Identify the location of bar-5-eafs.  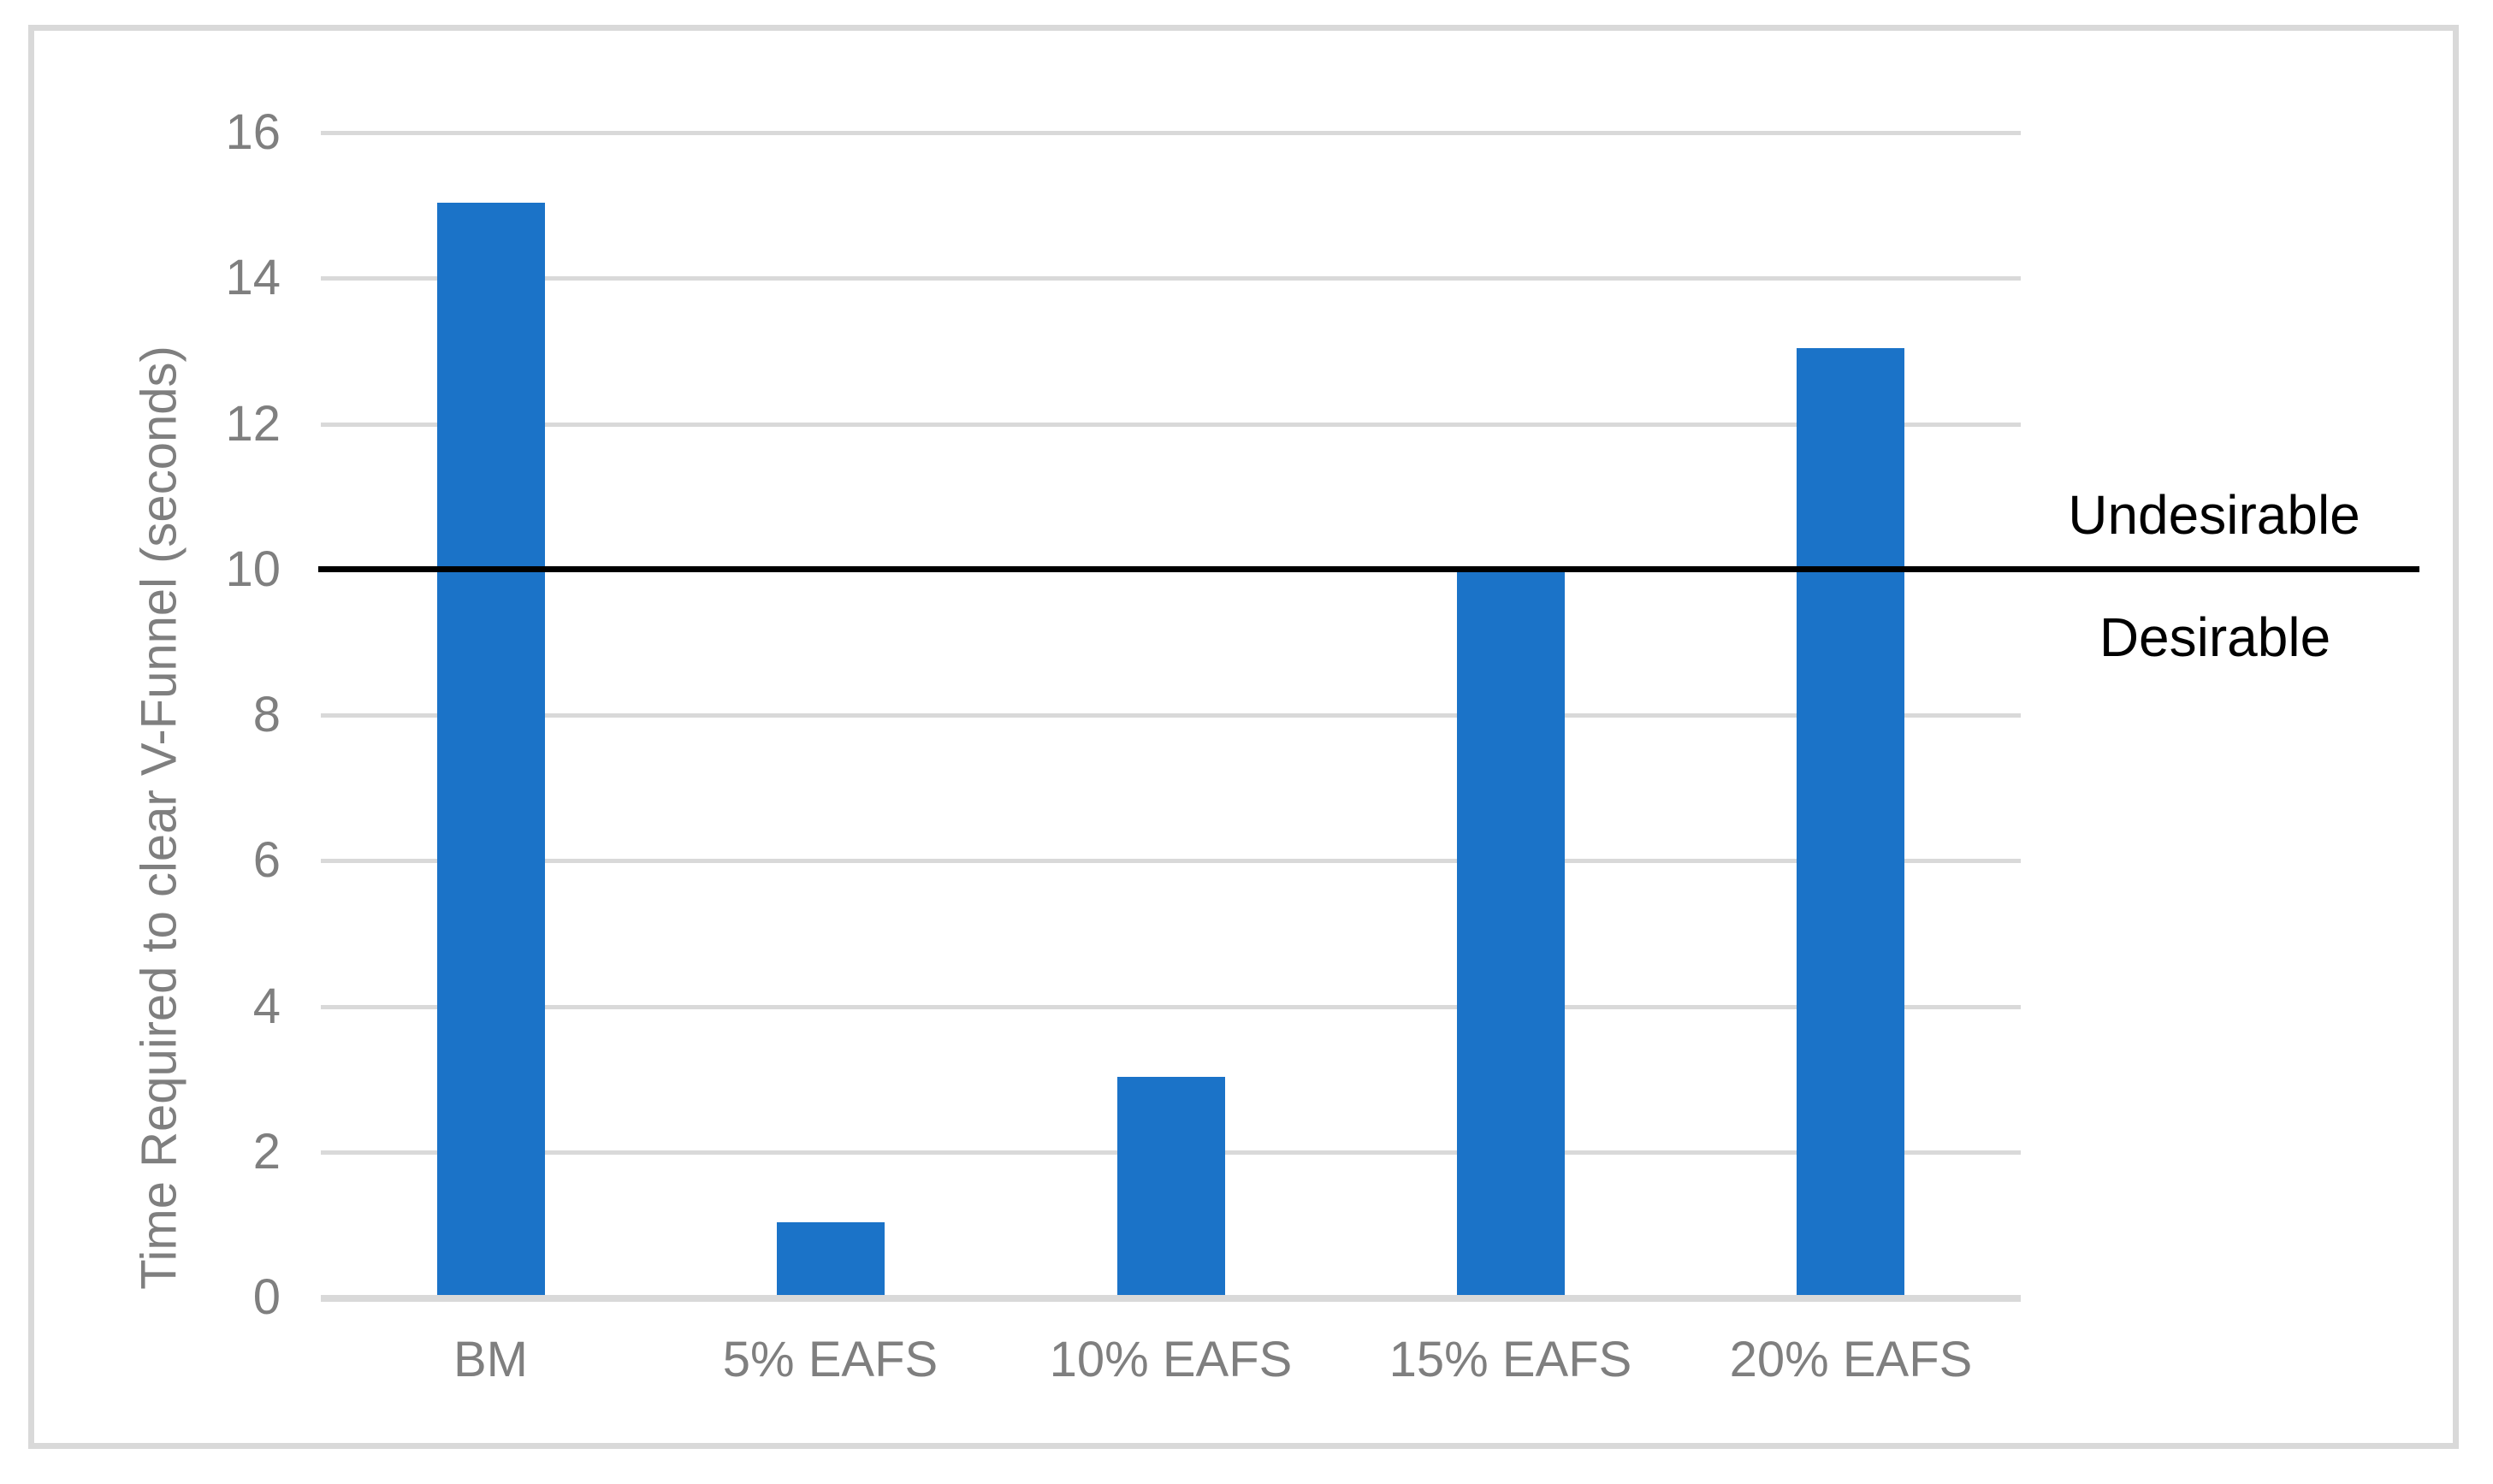
(831, 1258).